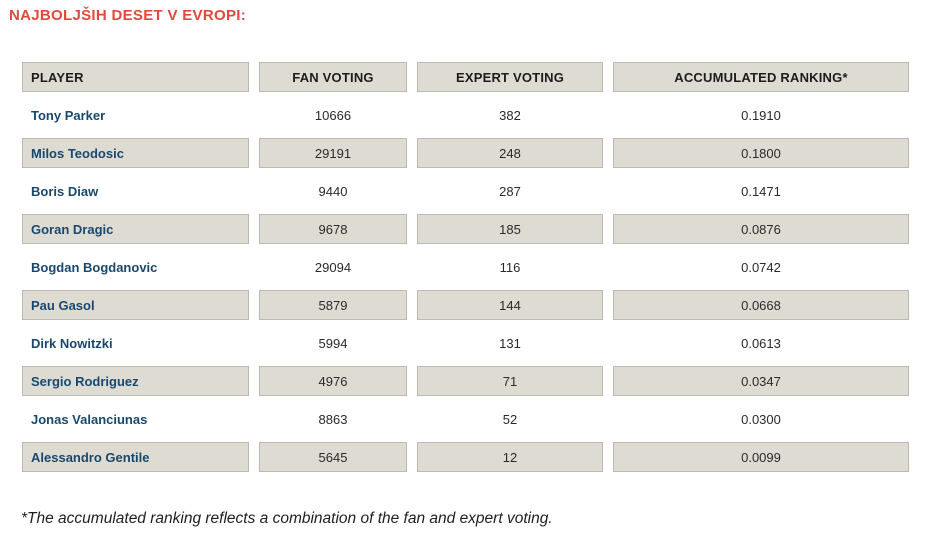 This screenshot has height=545, width=940. I want to click on table-row: Dirk Nowitzki 5994 131 0.0613, so click(465, 343).